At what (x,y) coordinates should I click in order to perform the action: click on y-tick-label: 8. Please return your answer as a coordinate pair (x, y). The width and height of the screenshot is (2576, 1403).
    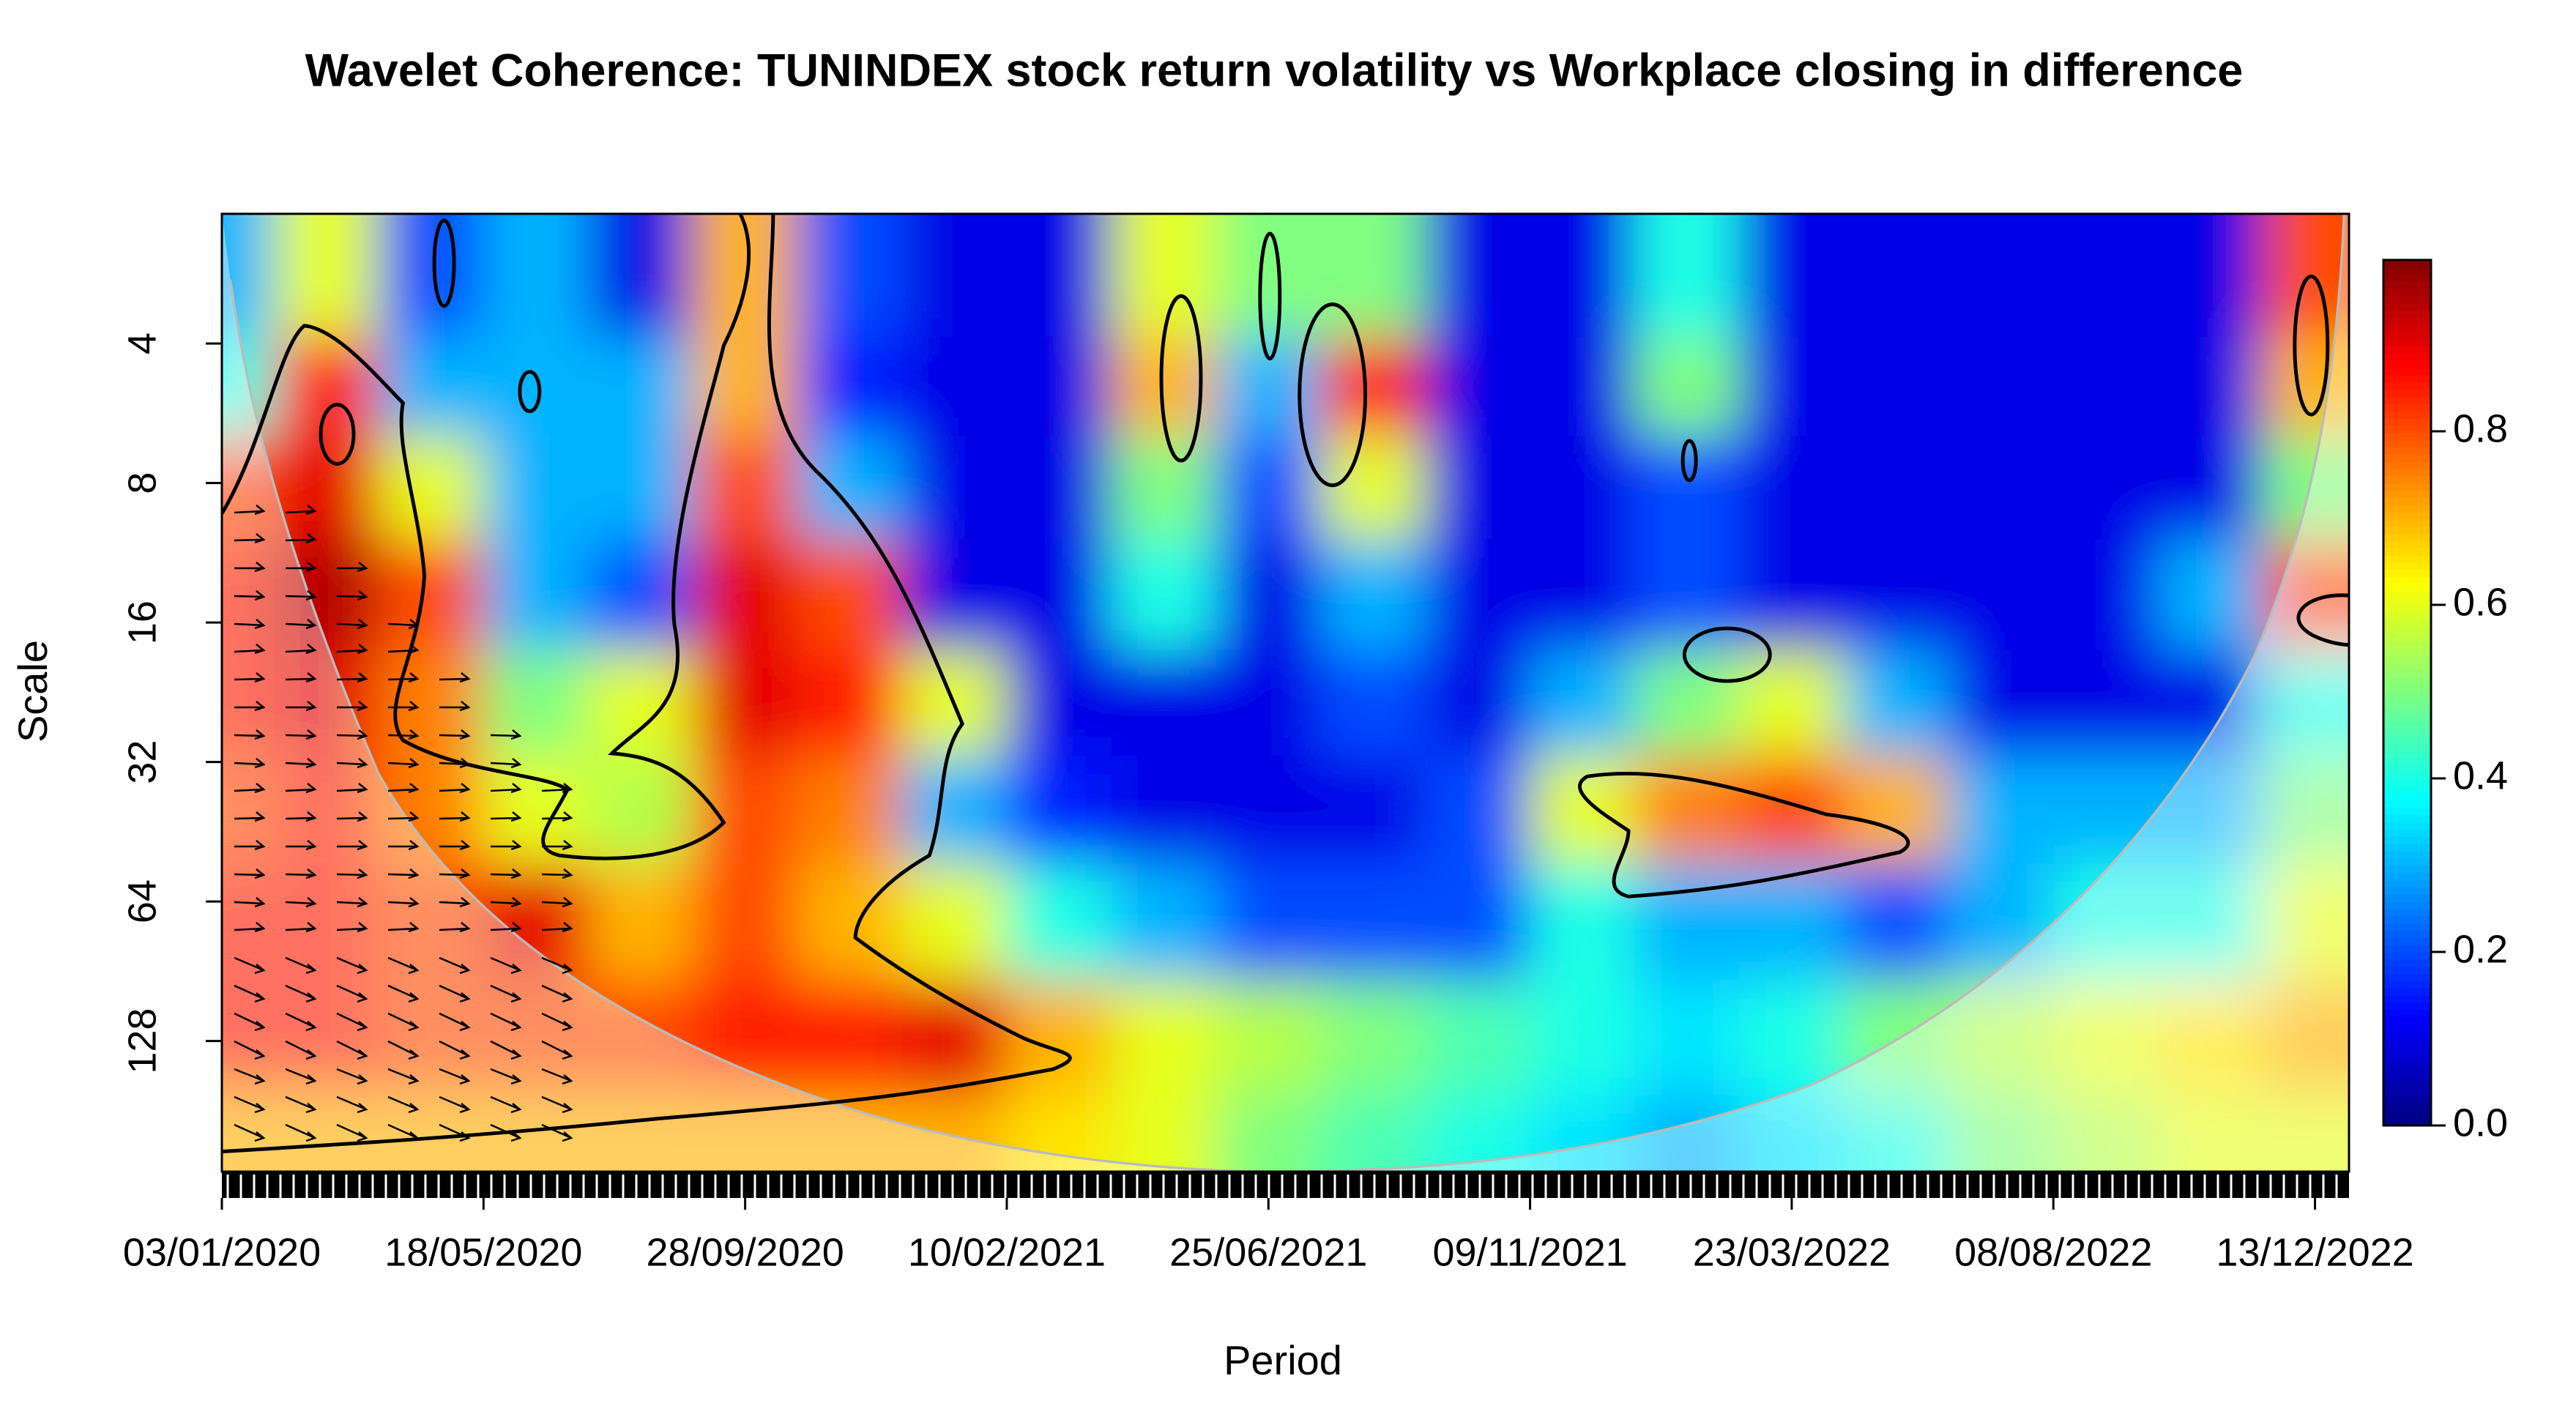
    Looking at the image, I should click on (142, 483).